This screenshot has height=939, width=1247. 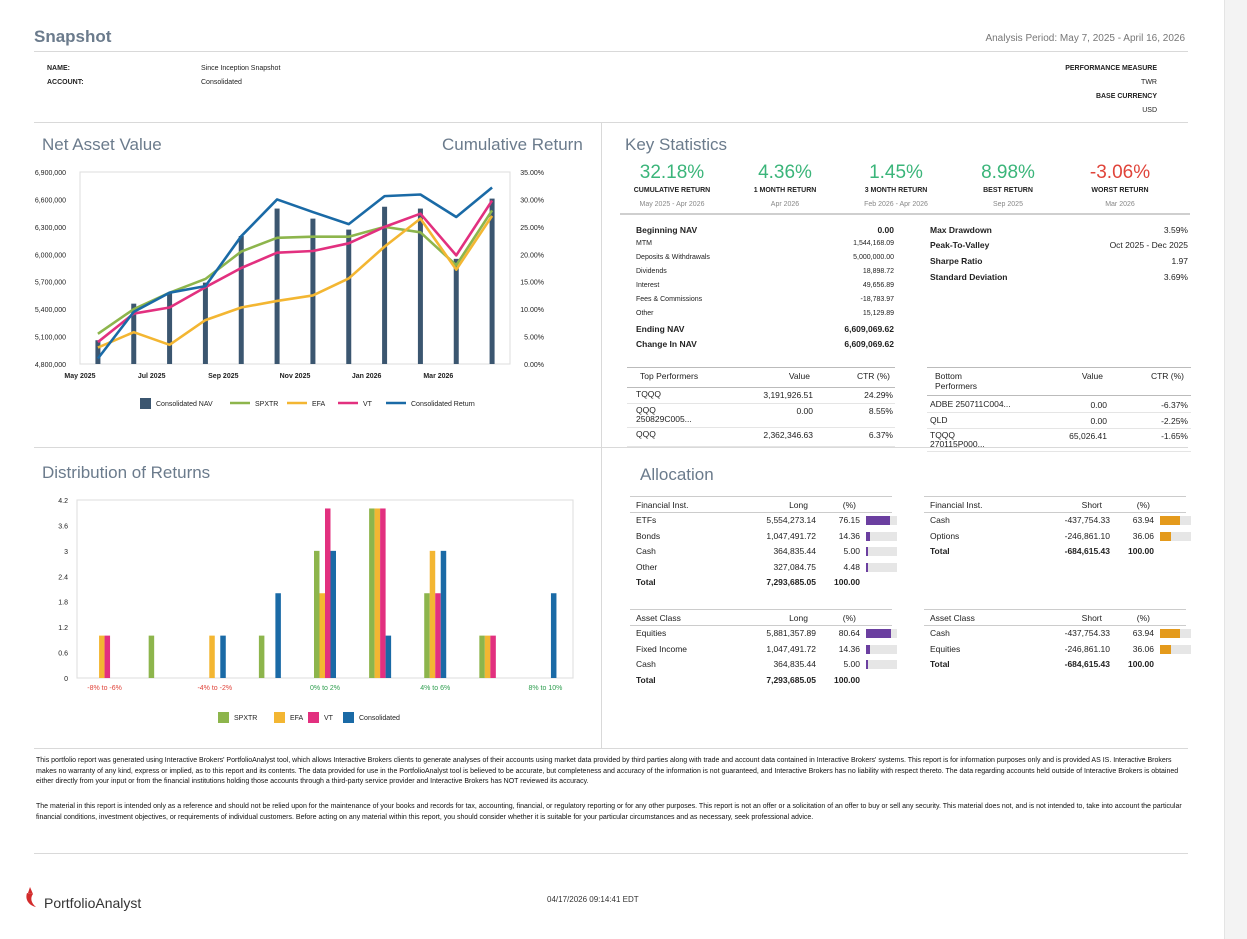 What do you see at coordinates (645, 313) in the screenshot?
I see `nav-row-label: Other` at bounding box center [645, 313].